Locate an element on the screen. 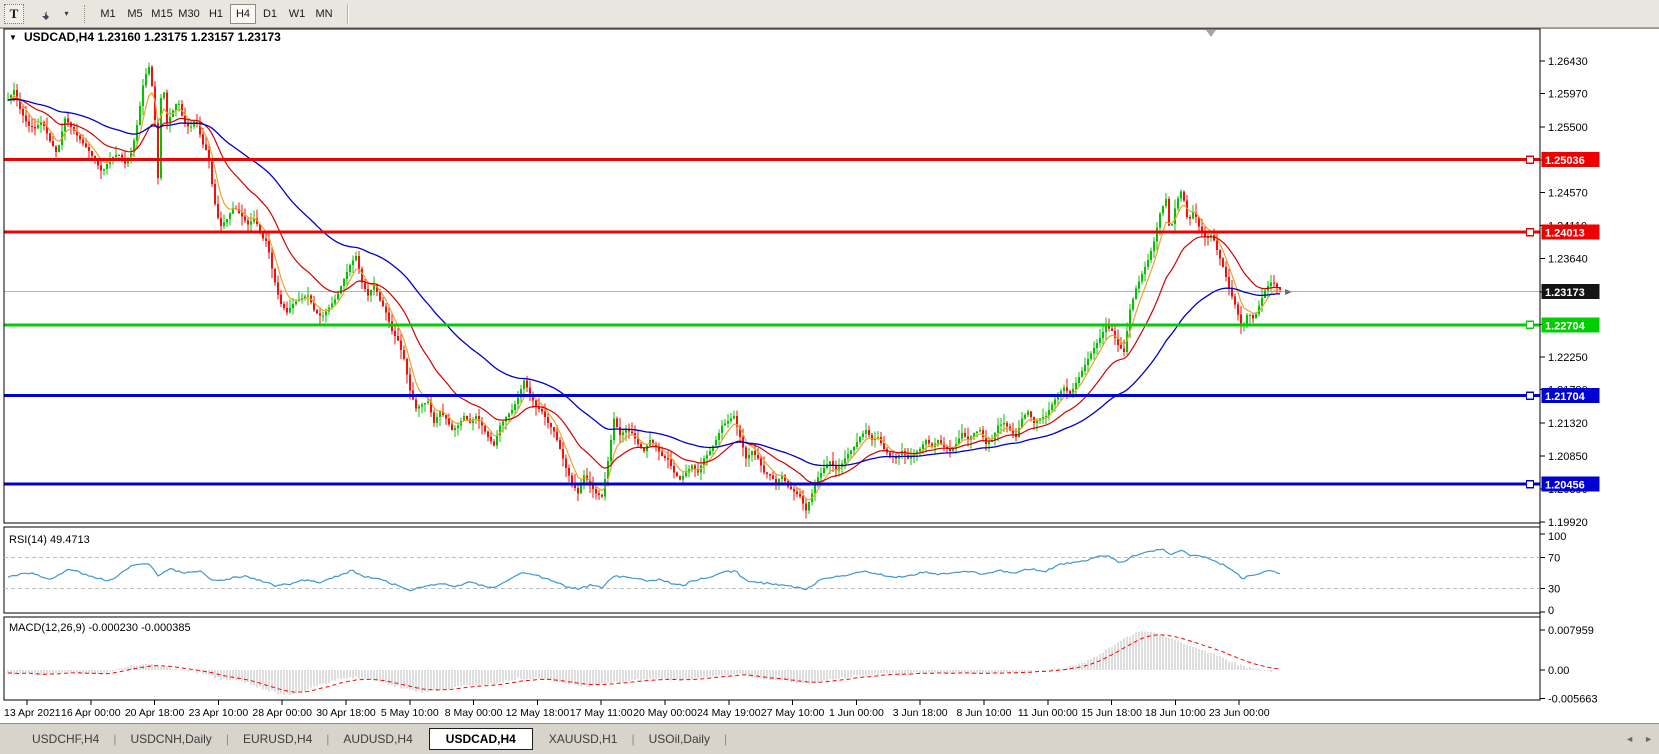 Image resolution: width=1659 pixels, height=754 pixels. rsi-scale-label: 70 is located at coordinates (1554, 558).